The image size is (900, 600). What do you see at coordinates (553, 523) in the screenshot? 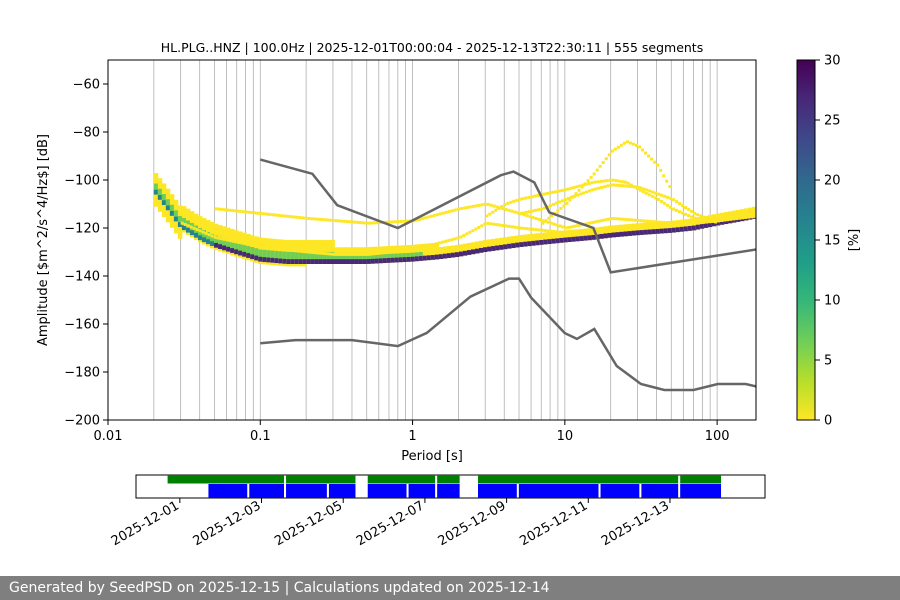
I see `timeline-tick-label: 2025-12-11` at bounding box center [553, 523].